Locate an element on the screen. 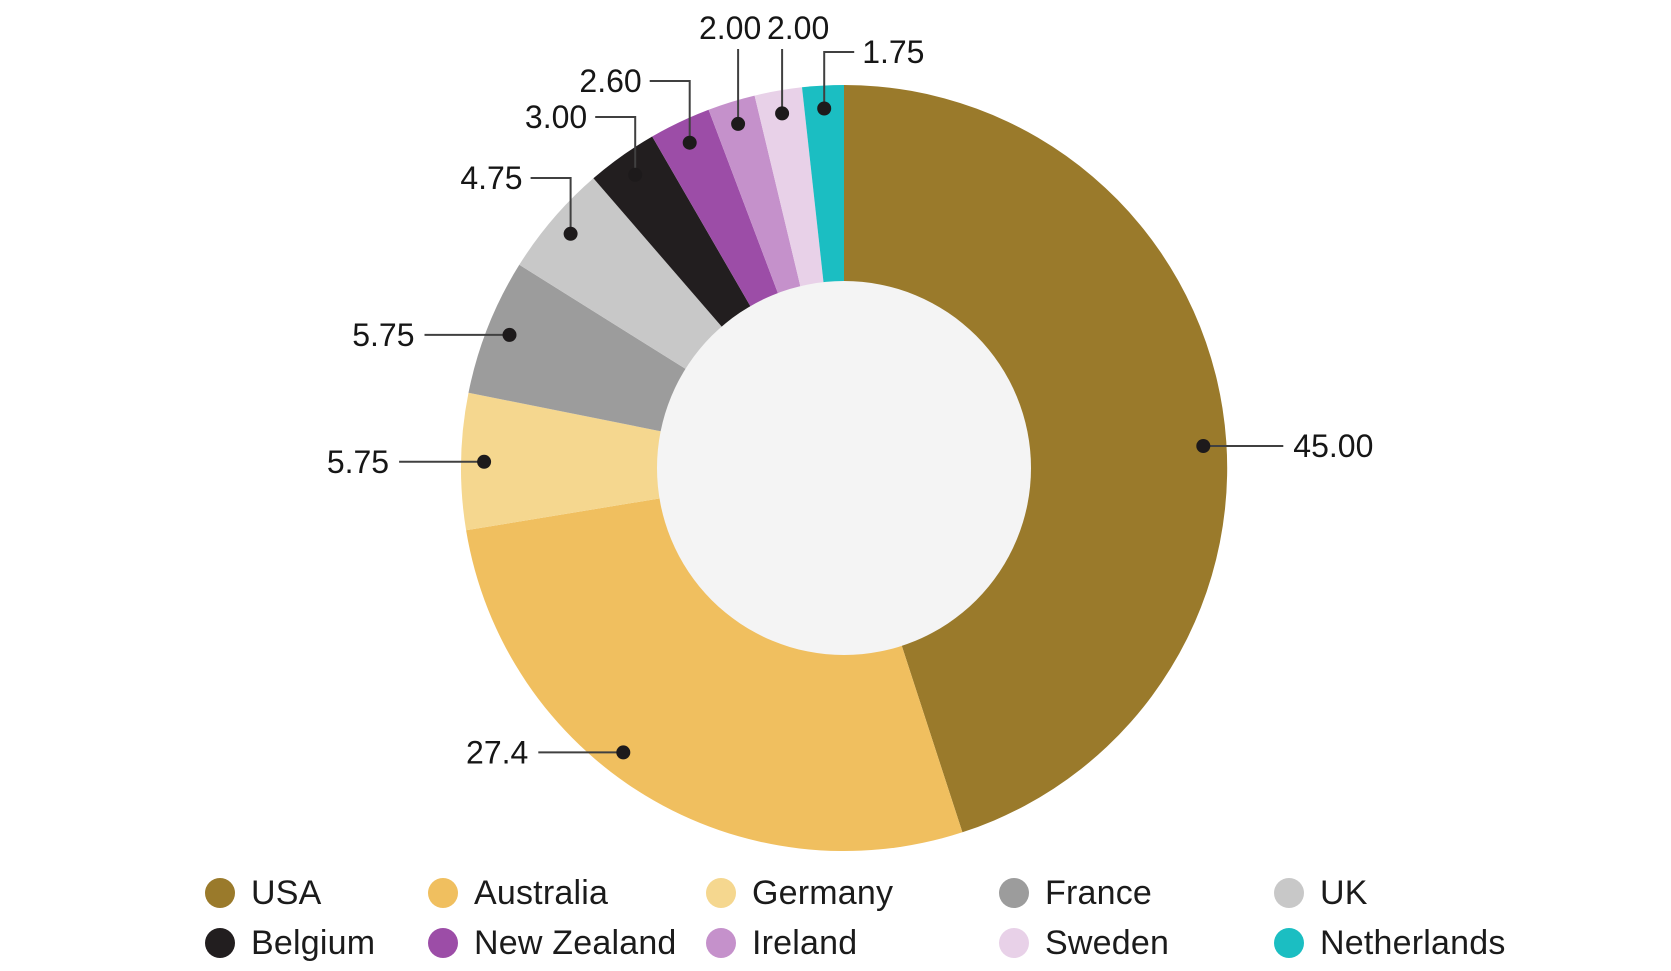 This screenshot has width=1671, height=971. leader-dot-new-zealand is located at coordinates (689, 142).